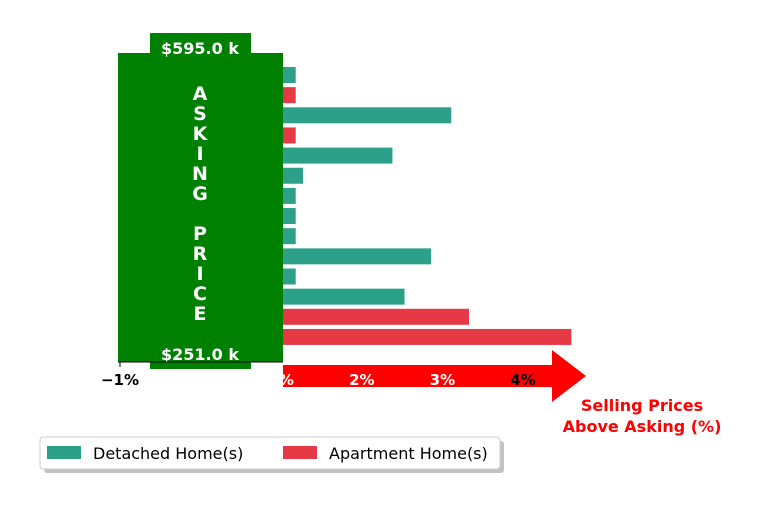 Image resolution: width=764 pixels, height=509 pixels. Describe the element at coordinates (270, 453) in the screenshot. I see `legend` at that location.